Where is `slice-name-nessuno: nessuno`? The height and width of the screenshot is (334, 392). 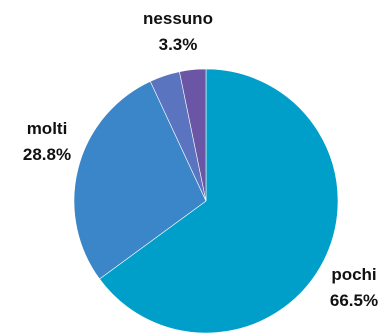
slice-name-nessuno: nessuno is located at coordinates (178, 18).